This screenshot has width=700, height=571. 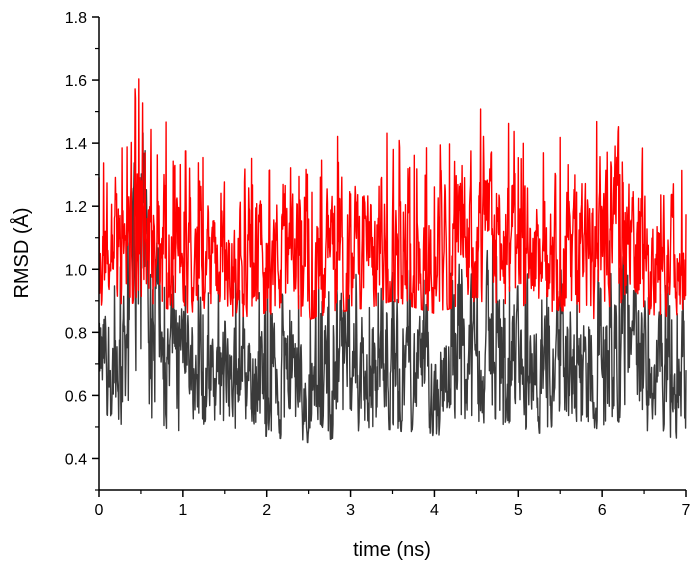 I want to click on x-tick-label: 0, so click(x=99, y=510).